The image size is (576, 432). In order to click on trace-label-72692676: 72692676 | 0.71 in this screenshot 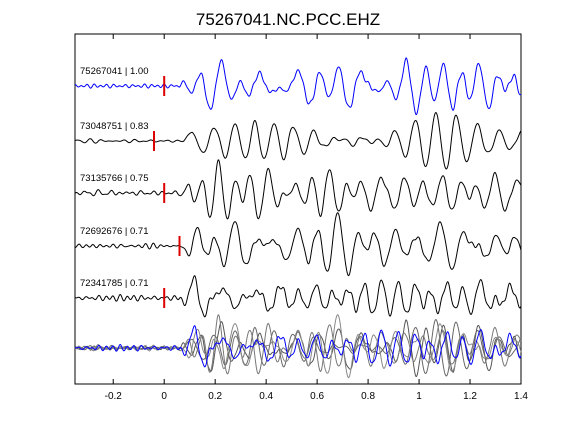, I will do `click(114, 231)`.